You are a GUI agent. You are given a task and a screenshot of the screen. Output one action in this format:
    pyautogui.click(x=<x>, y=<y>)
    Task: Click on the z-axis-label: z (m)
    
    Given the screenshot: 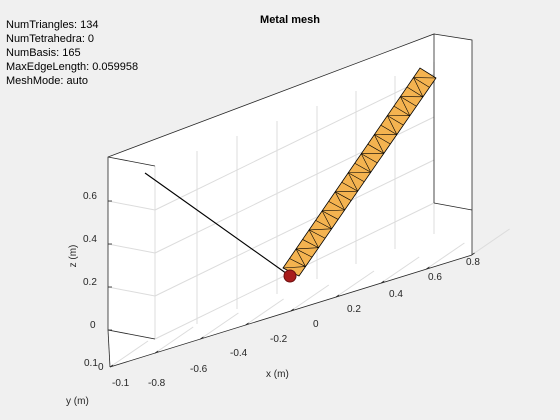 What is the action you would take?
    pyautogui.click(x=73, y=256)
    